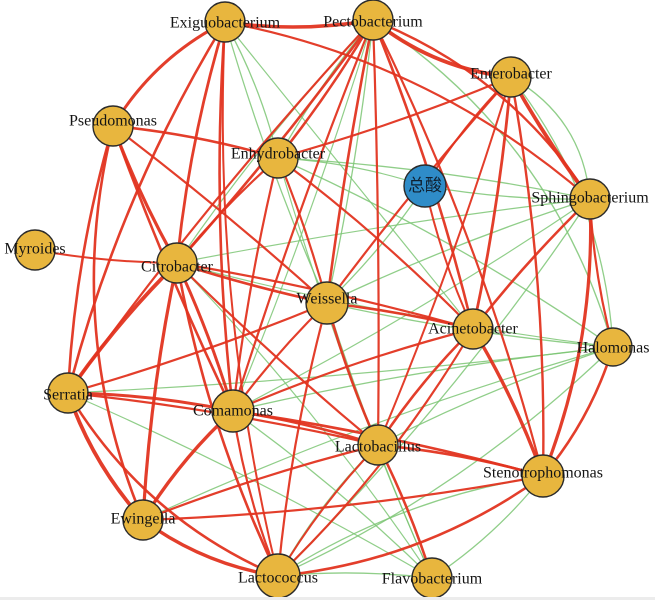  Describe the element at coordinates (35, 250) in the screenshot. I see `node-myr` at that location.